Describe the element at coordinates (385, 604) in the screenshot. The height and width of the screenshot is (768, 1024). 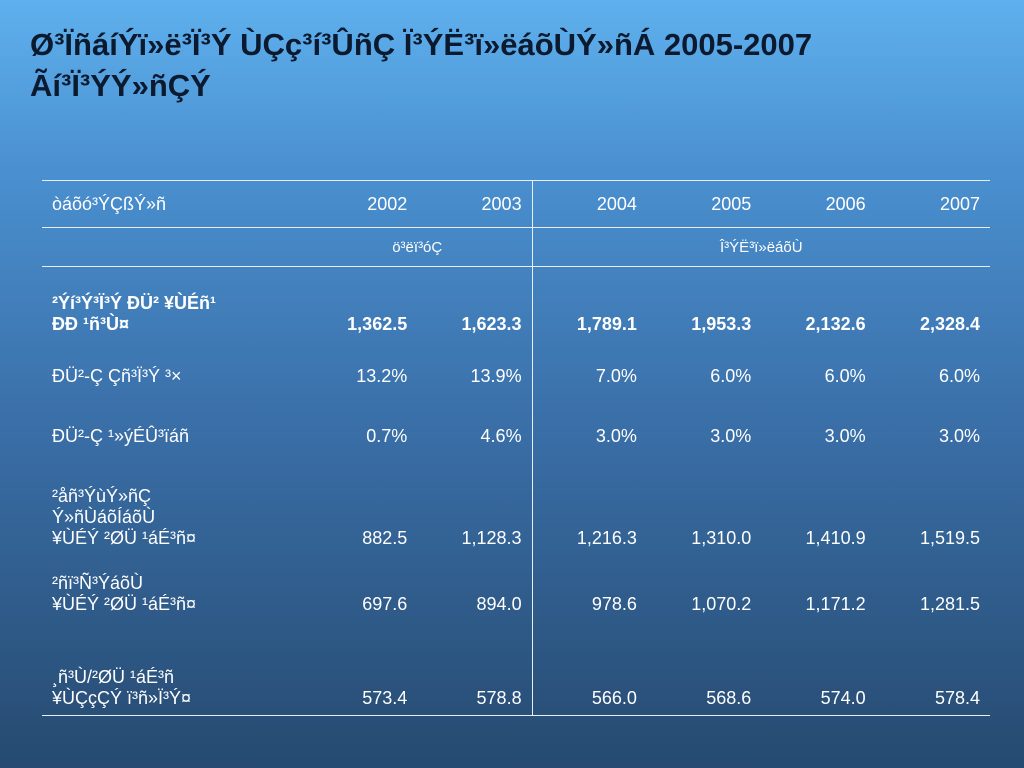
I see `cell: 697.6` at that location.